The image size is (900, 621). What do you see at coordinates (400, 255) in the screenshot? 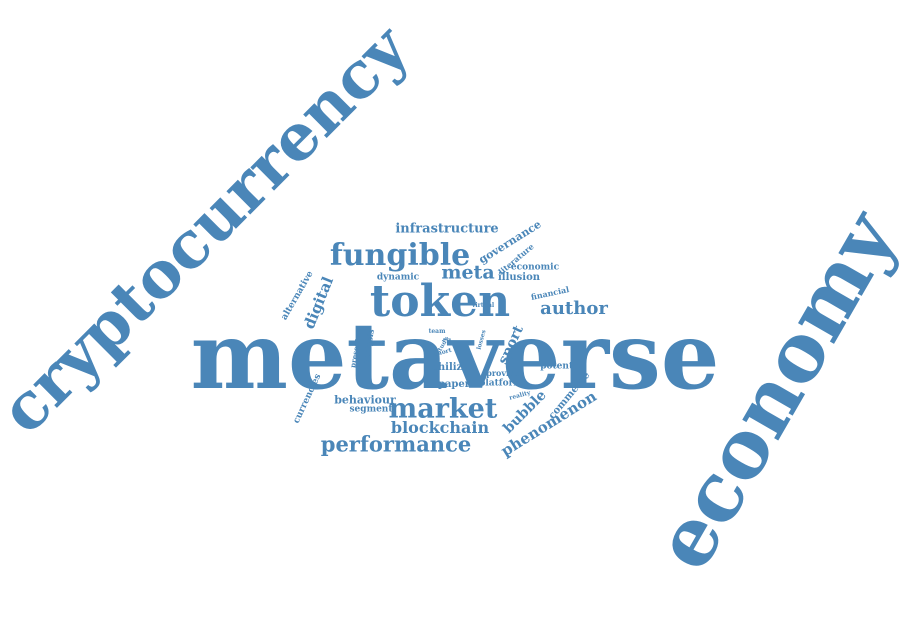
I see `word-fungible: fungible` at bounding box center [400, 255].